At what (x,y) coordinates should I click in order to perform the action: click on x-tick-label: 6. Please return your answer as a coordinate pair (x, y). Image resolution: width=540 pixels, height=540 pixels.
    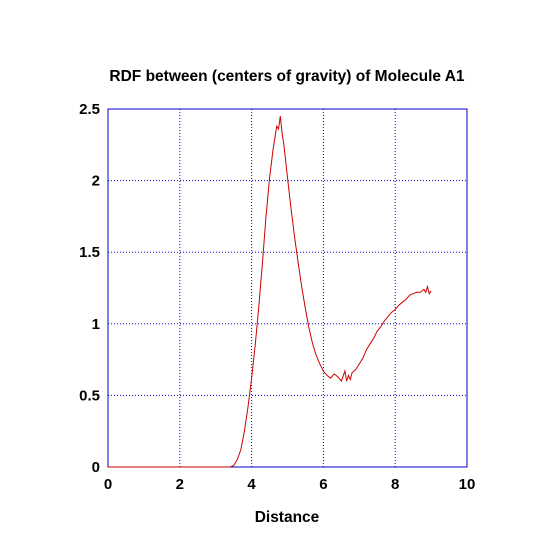
    Looking at the image, I should click on (323, 484).